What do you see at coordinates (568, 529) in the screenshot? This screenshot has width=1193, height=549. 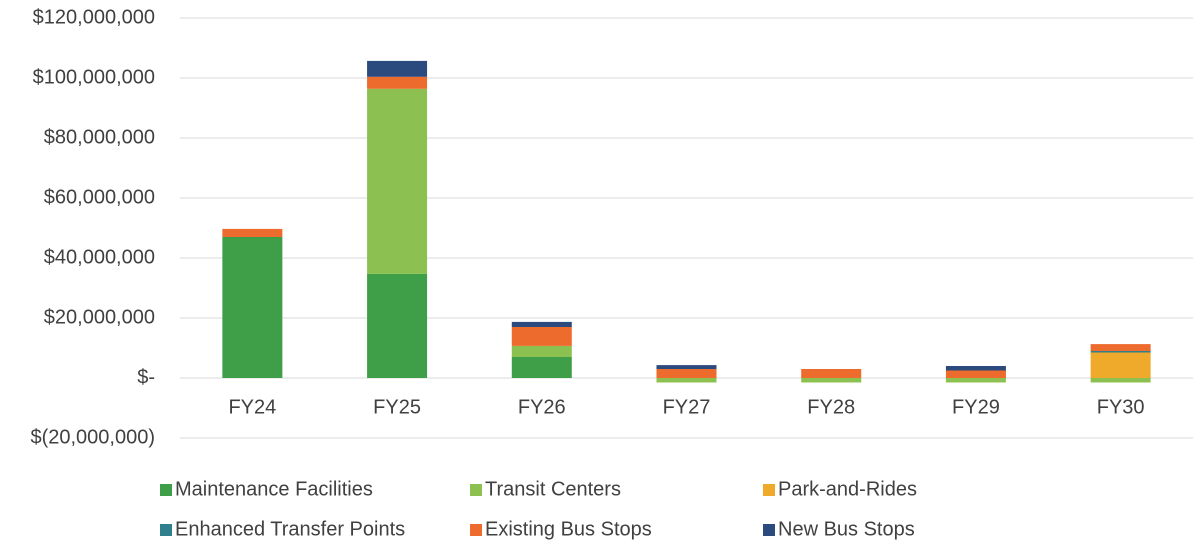 I see `legend-label: Existing Bus Stops` at bounding box center [568, 529].